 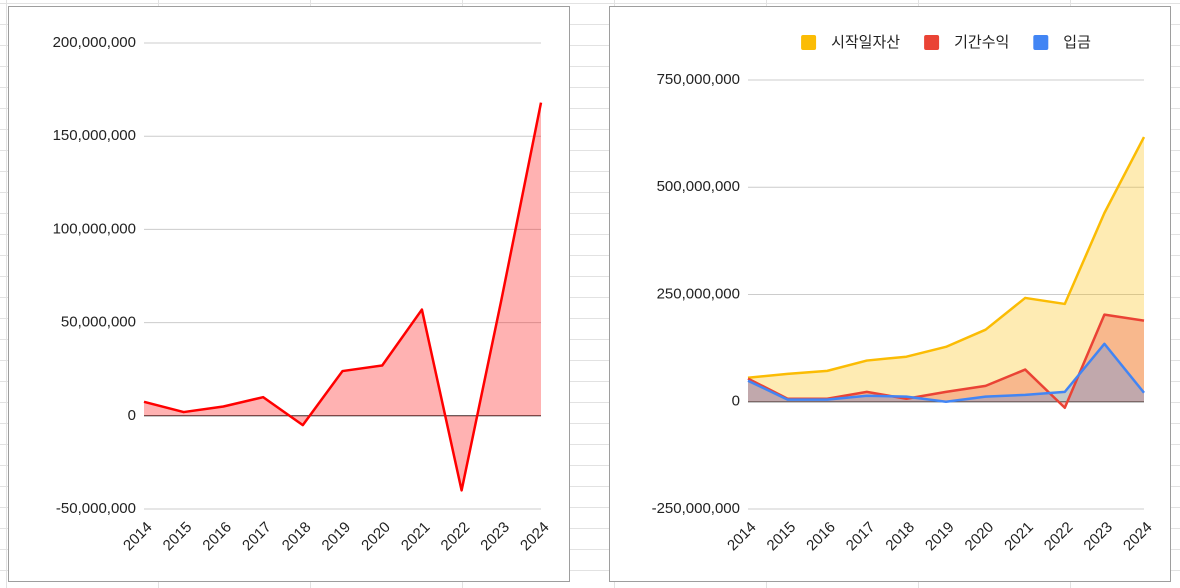 I want to click on y-tick-label: -250,000,000, so click(x=696, y=508).